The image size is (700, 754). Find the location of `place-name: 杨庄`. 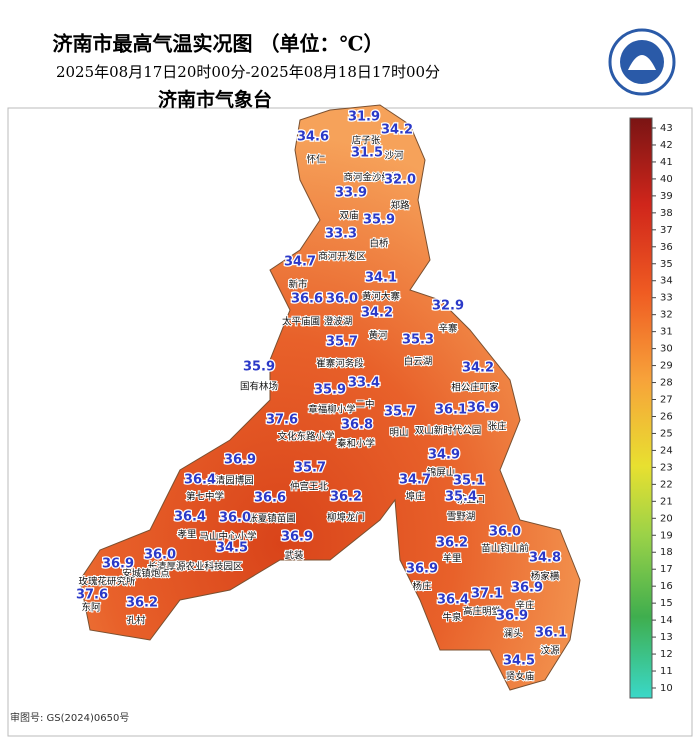

place-name: 杨庄 is located at coordinates (422, 587).